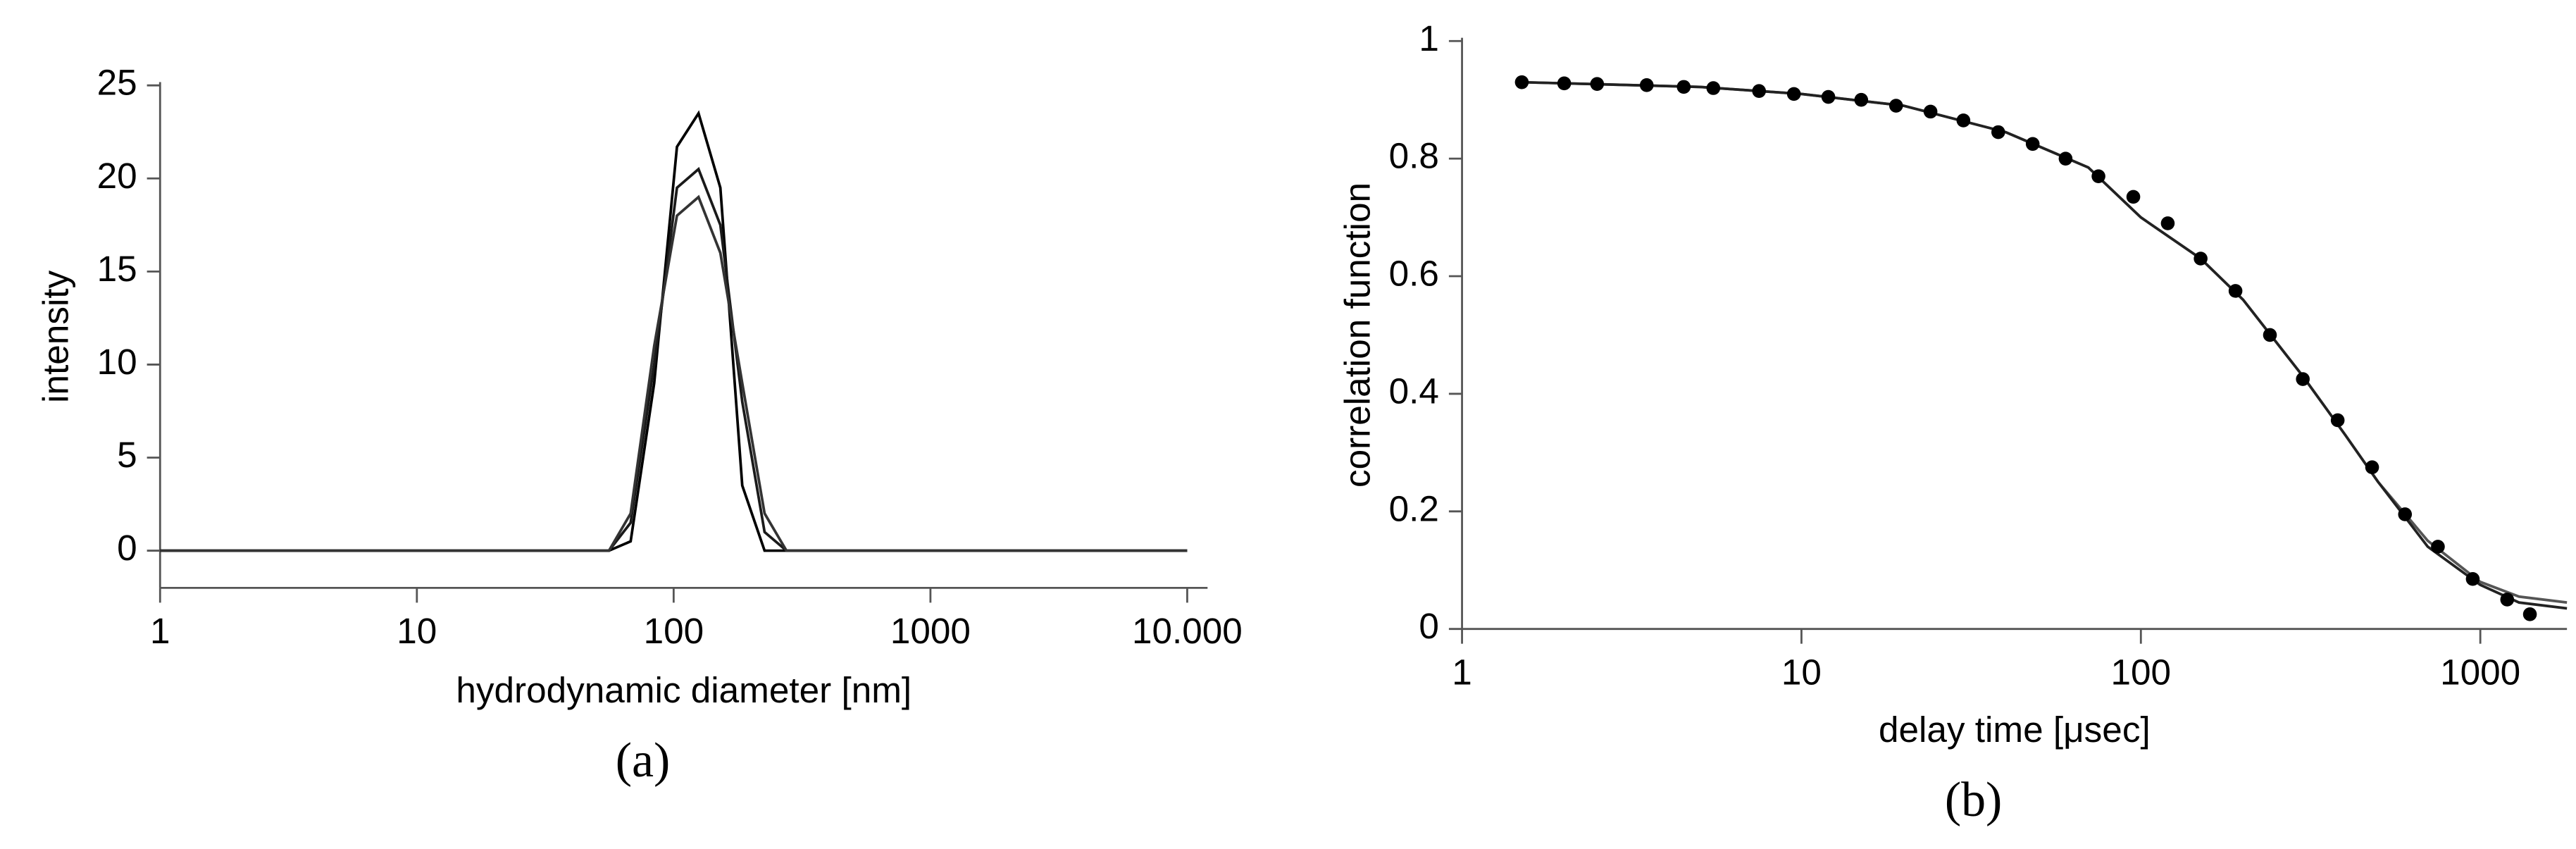 The width and height of the screenshot is (2576, 849). What do you see at coordinates (1429, 38) in the screenshot?
I see `y-tick-label: 1` at bounding box center [1429, 38].